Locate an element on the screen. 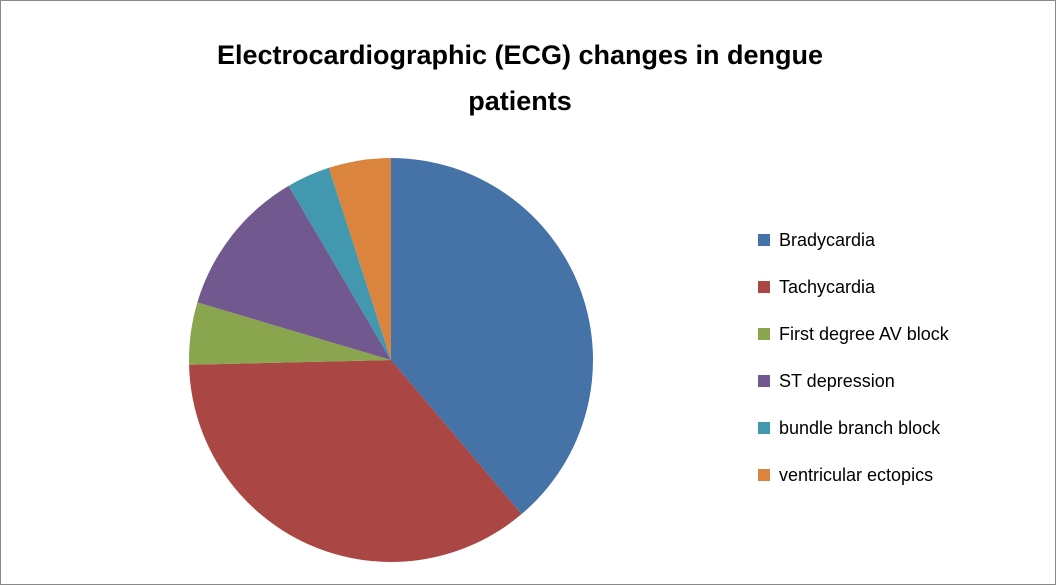  legend-label: ventricular ectopics is located at coordinates (856, 475).